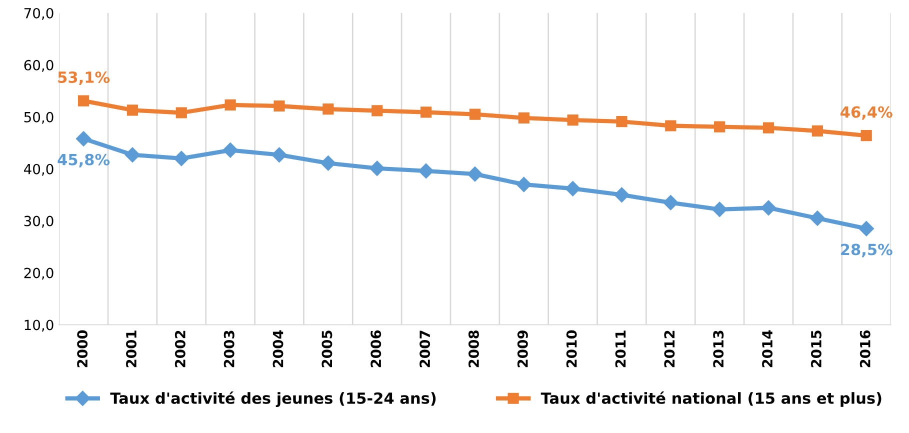  I want to click on legend-label: Taux d'activité national (15 ans et plus), so click(711, 399).